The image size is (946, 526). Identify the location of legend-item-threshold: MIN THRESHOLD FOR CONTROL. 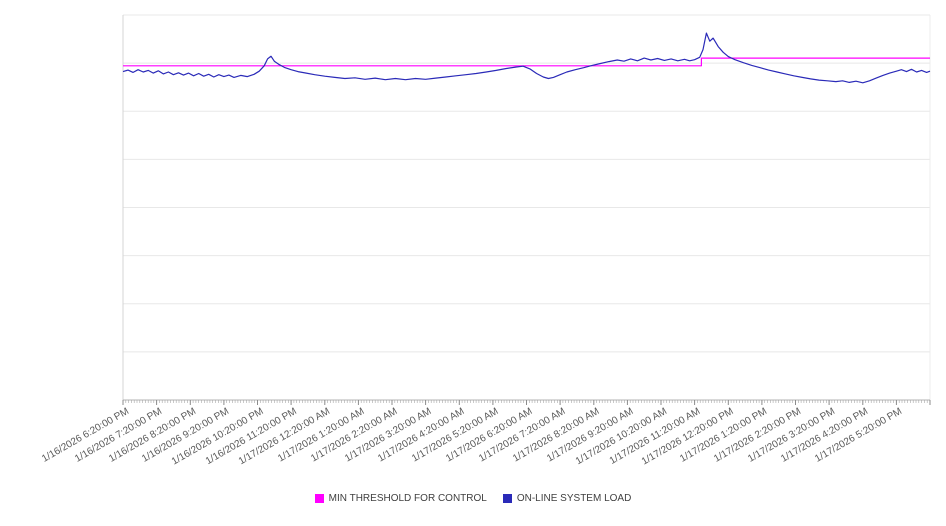
(400, 498).